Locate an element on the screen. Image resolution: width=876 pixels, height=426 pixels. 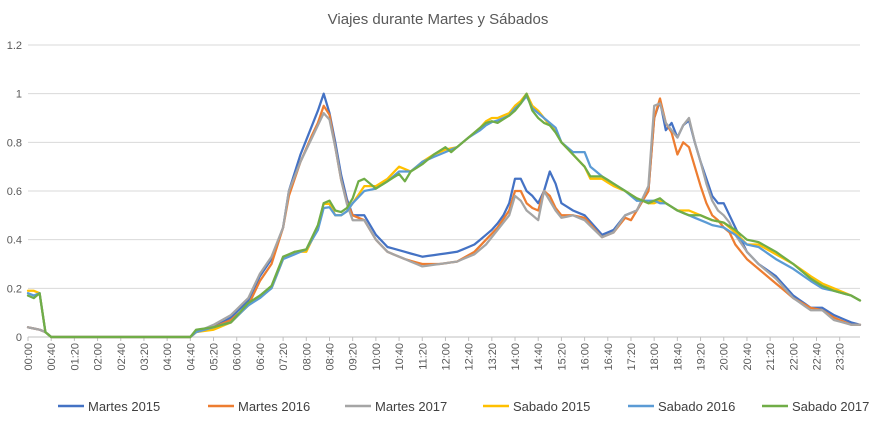
x-tick-label: 03:20 is located at coordinates (145, 357).